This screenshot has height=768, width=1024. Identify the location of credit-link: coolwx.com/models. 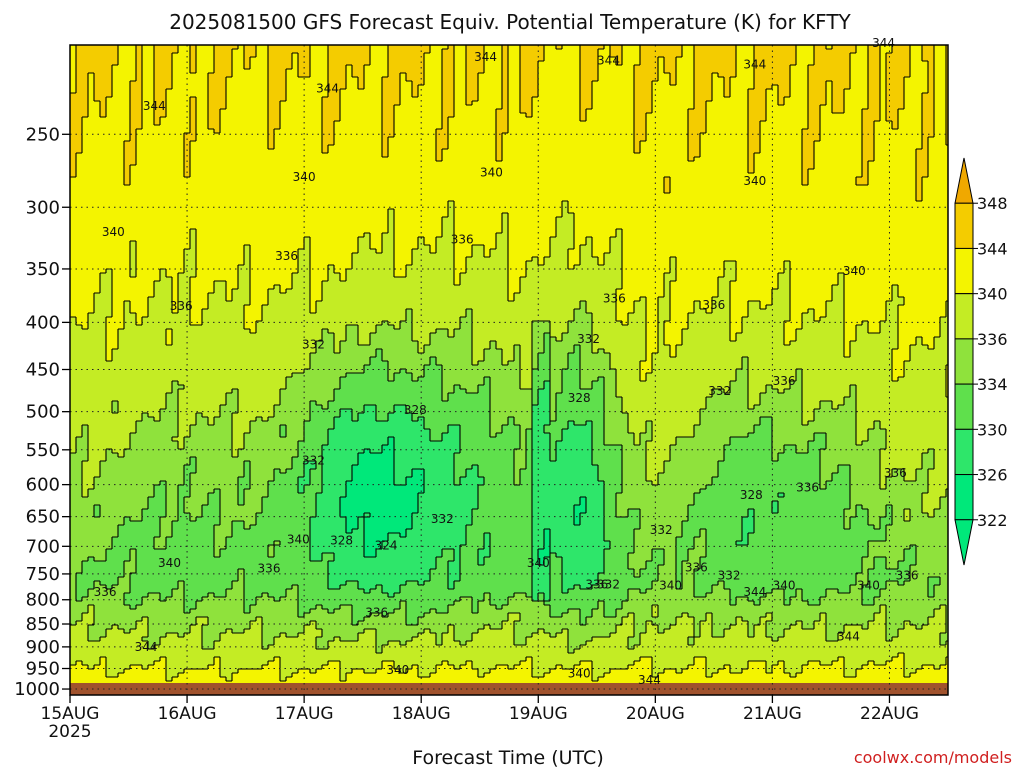
(933, 757).